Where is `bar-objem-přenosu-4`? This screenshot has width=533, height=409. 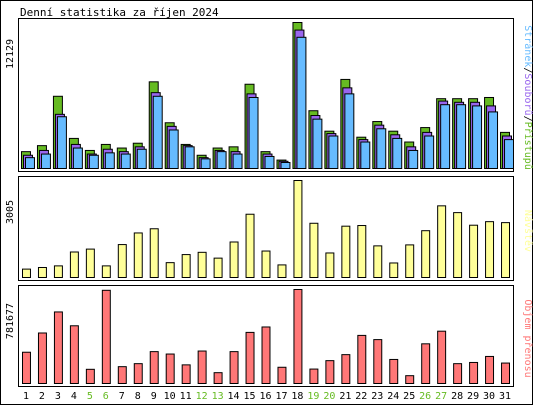 bar-objem-přenosu-4 is located at coordinates (74, 355).